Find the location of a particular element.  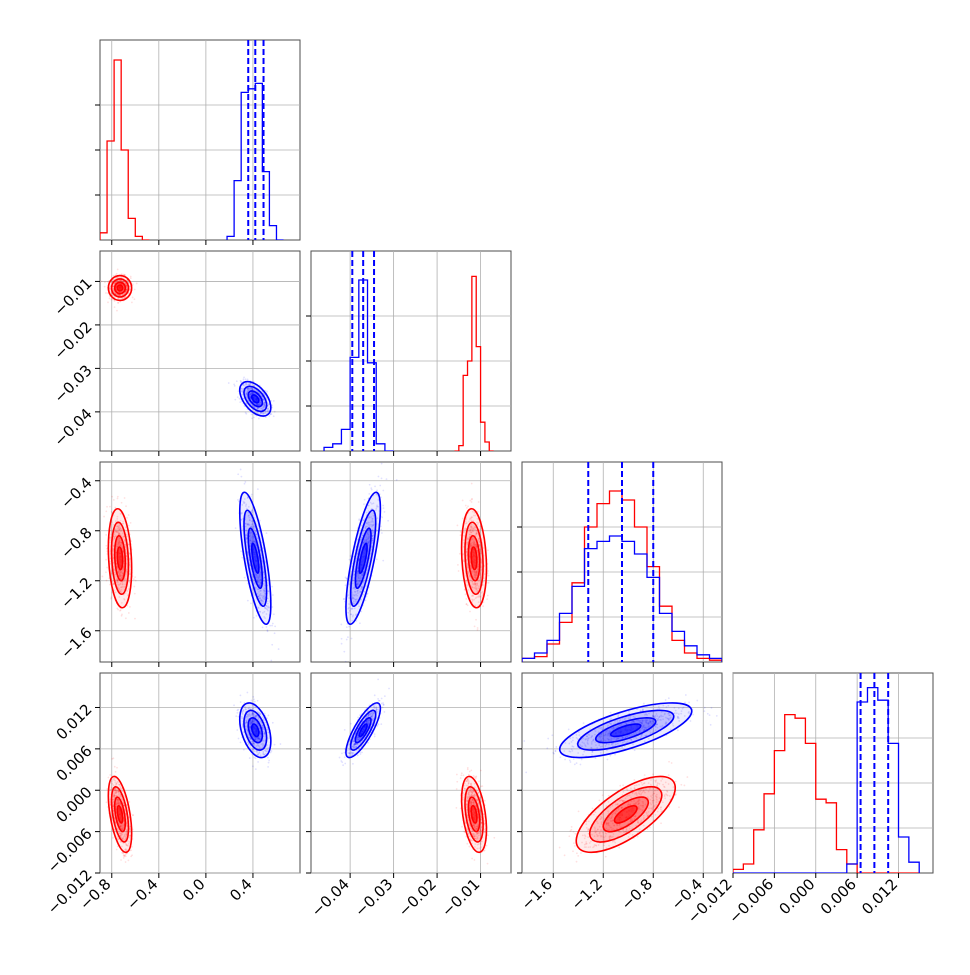

x-tick-label: −0.8 is located at coordinates (637, 894).